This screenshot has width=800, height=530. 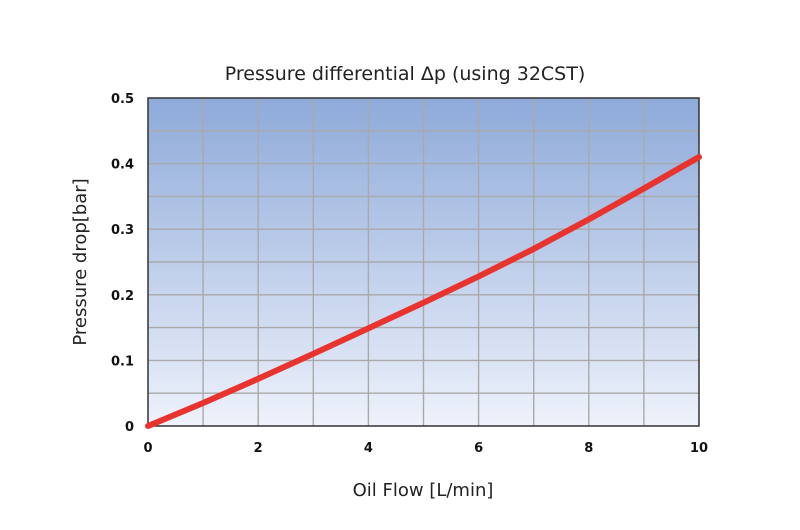 What do you see at coordinates (425, 448) in the screenshot?
I see `x-tick-labels: 0 2 4 6 8 10` at bounding box center [425, 448].